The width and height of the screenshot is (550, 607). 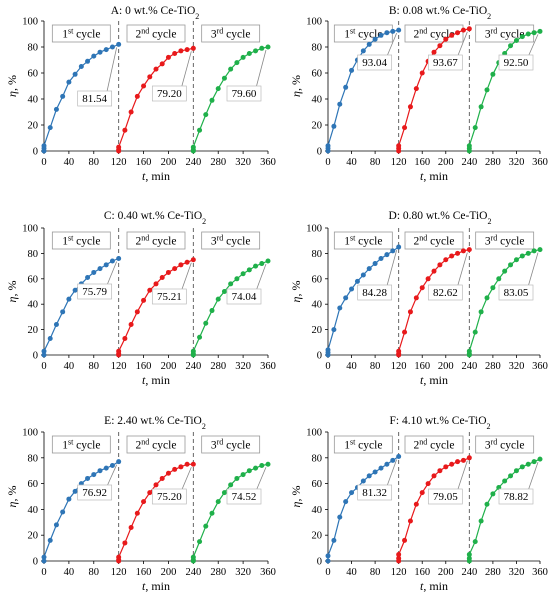 What do you see at coordinates (81, 240) in the screenshot?
I see `cycle-label: 1st cycle` at bounding box center [81, 240].